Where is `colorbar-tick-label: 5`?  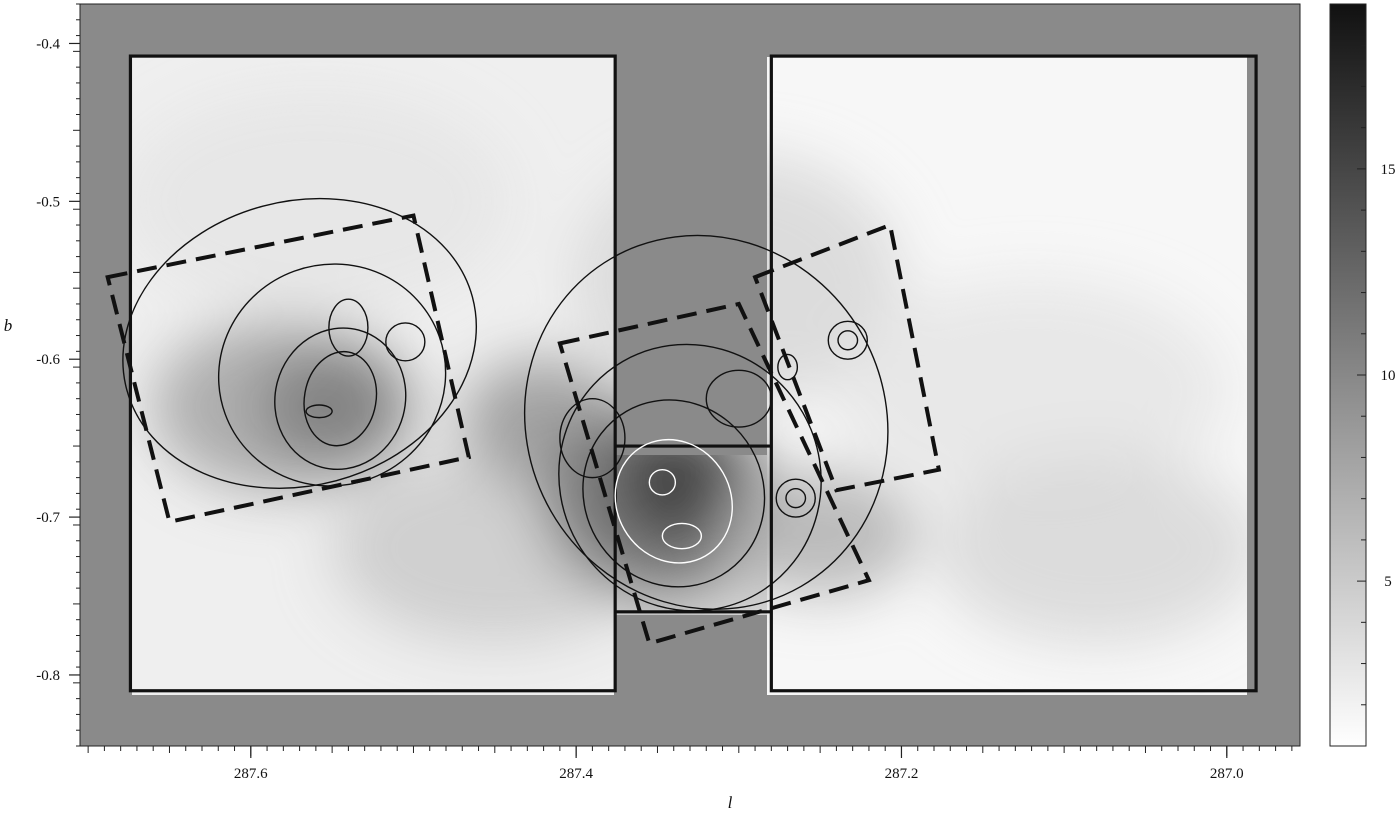 colorbar-tick-label: 5 is located at coordinates (1388, 582).